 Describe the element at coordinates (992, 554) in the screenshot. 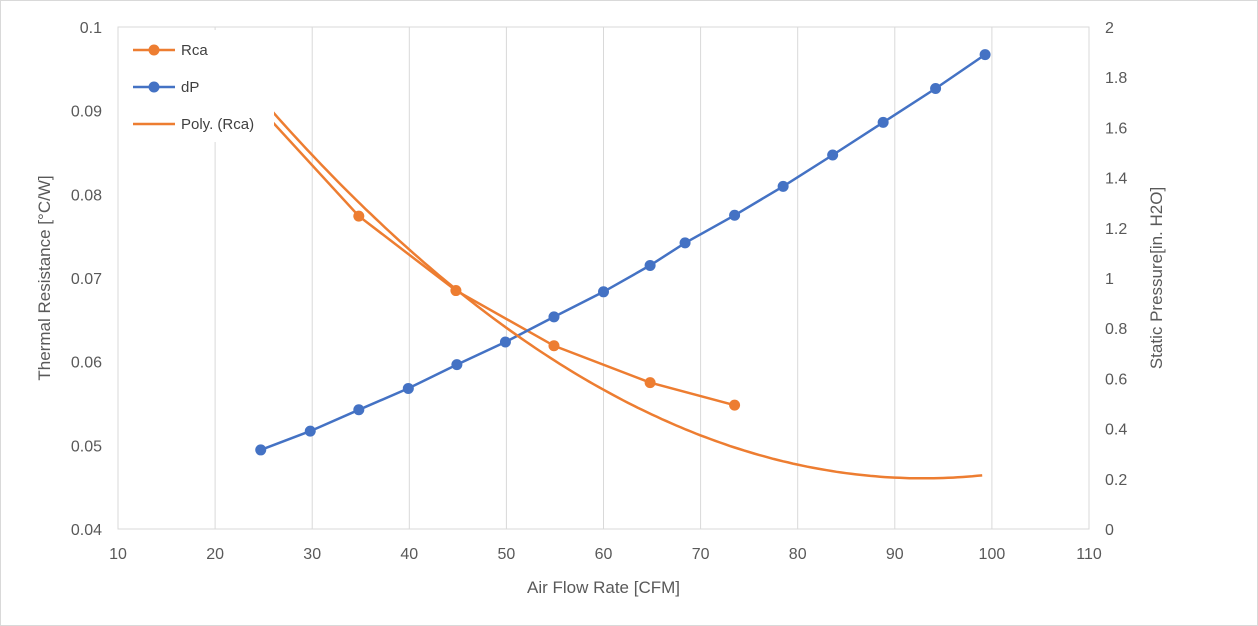

I see `x-tick-label: 100` at that location.